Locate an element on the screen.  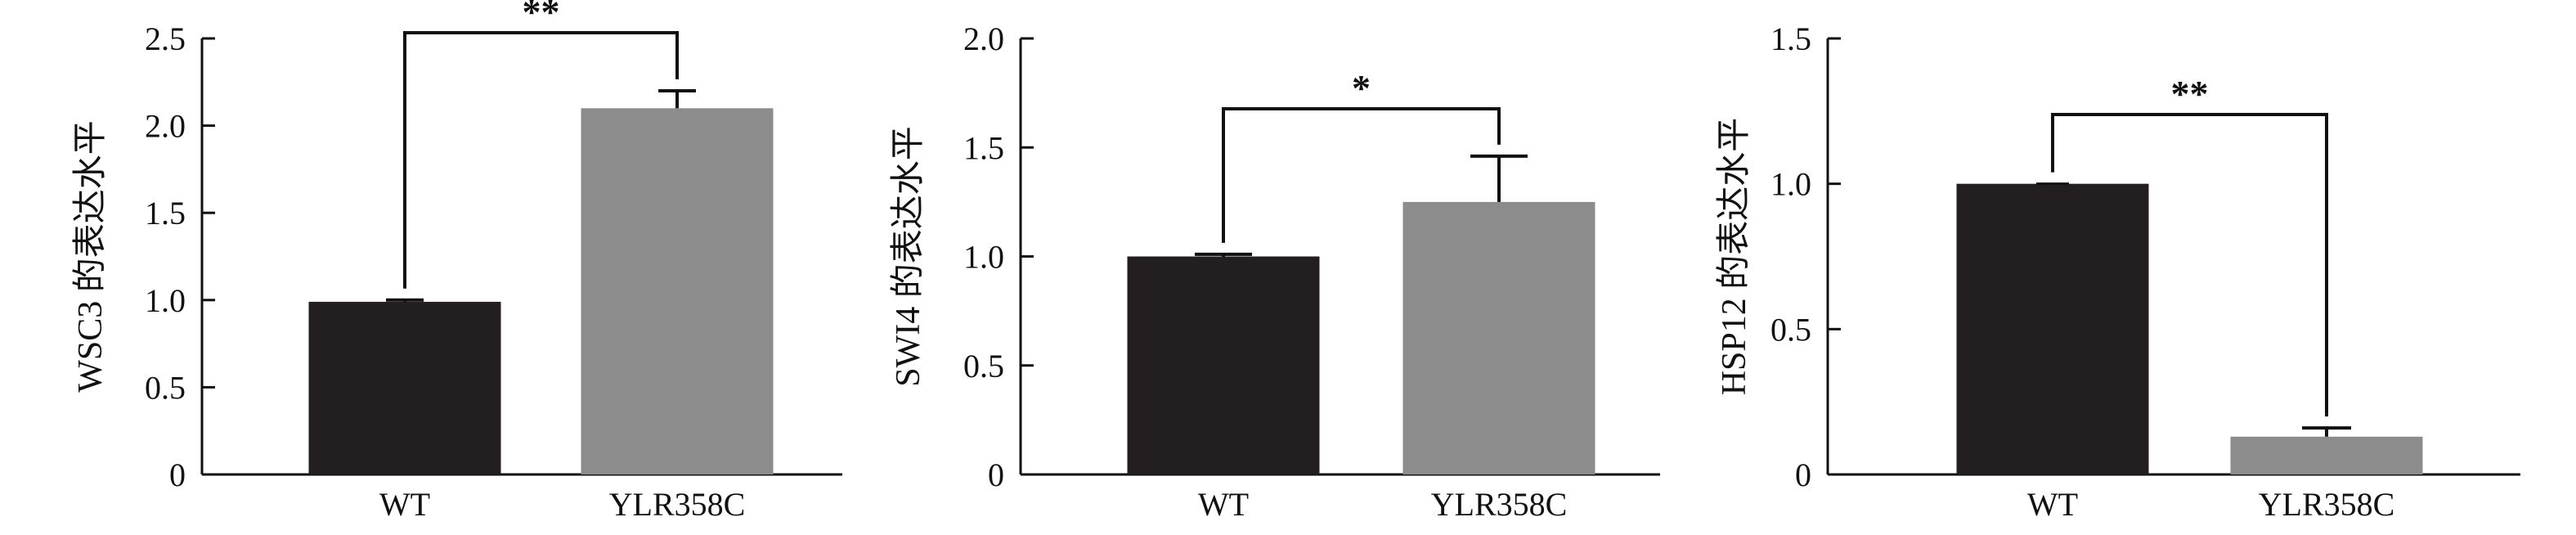
y-axis-title: SWI4 的表达水平 is located at coordinates (908, 256).